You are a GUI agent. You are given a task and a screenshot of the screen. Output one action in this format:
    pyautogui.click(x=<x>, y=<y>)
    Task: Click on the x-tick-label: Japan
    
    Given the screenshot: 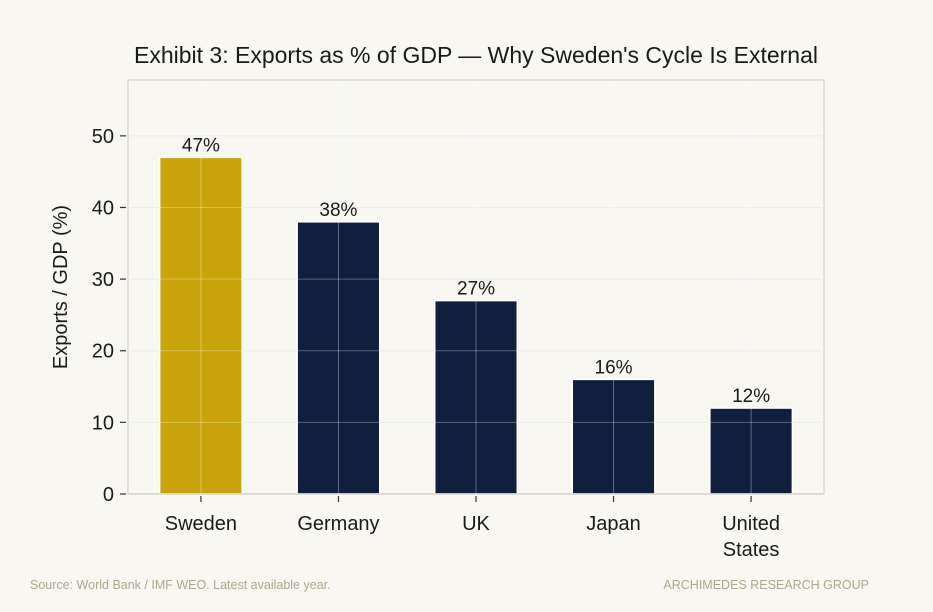 What is the action you would take?
    pyautogui.click(x=613, y=524)
    